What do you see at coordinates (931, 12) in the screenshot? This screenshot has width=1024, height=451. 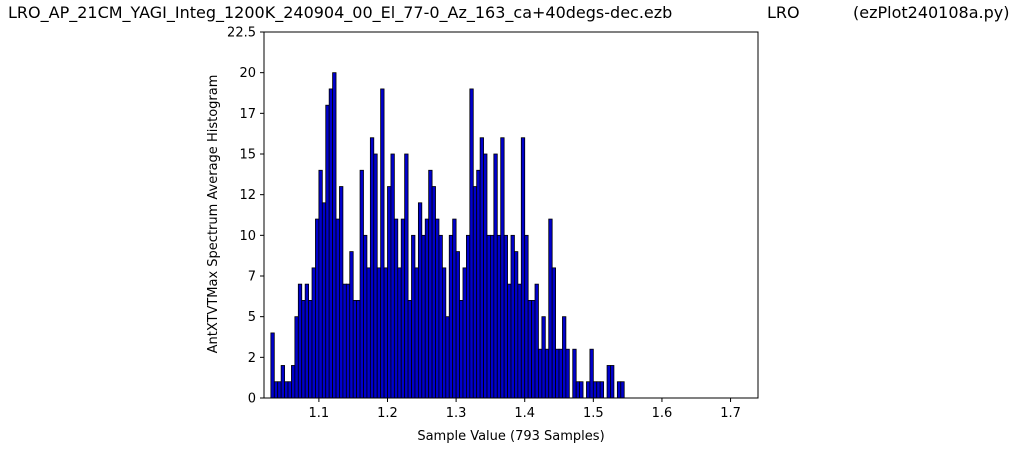 I see `figure-script-name: (ezPlot240108a.py)` at bounding box center [931, 12].